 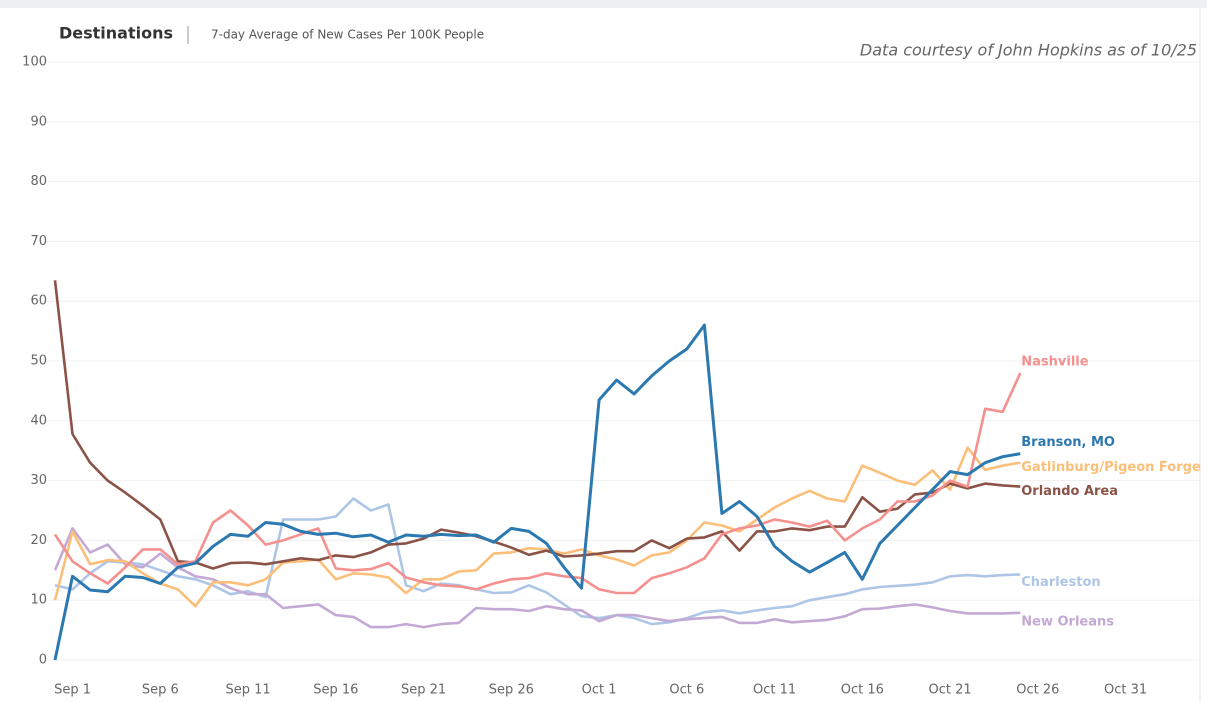 What do you see at coordinates (43, 660) in the screenshot?
I see `y-tick-label: 0` at bounding box center [43, 660].